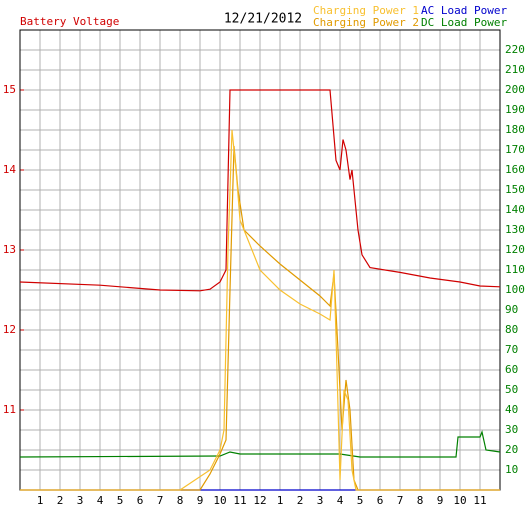 Image resolution: width=527 pixels, height=510 pixels. I want to click on y-axis-title: Battery Voltage, so click(69, 21).